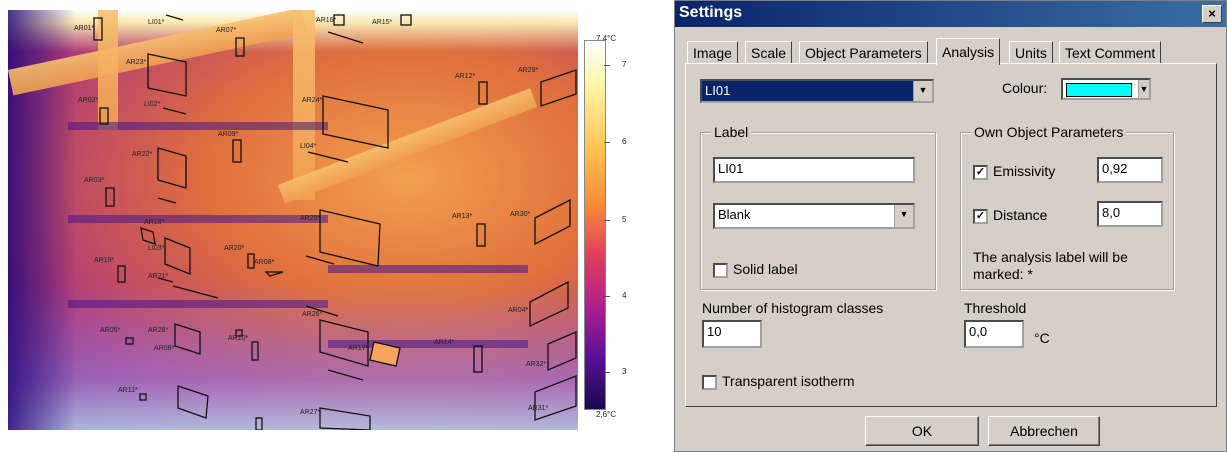 The image size is (1227, 452). I want to click on annotation-label: AR16*, so click(326, 20).